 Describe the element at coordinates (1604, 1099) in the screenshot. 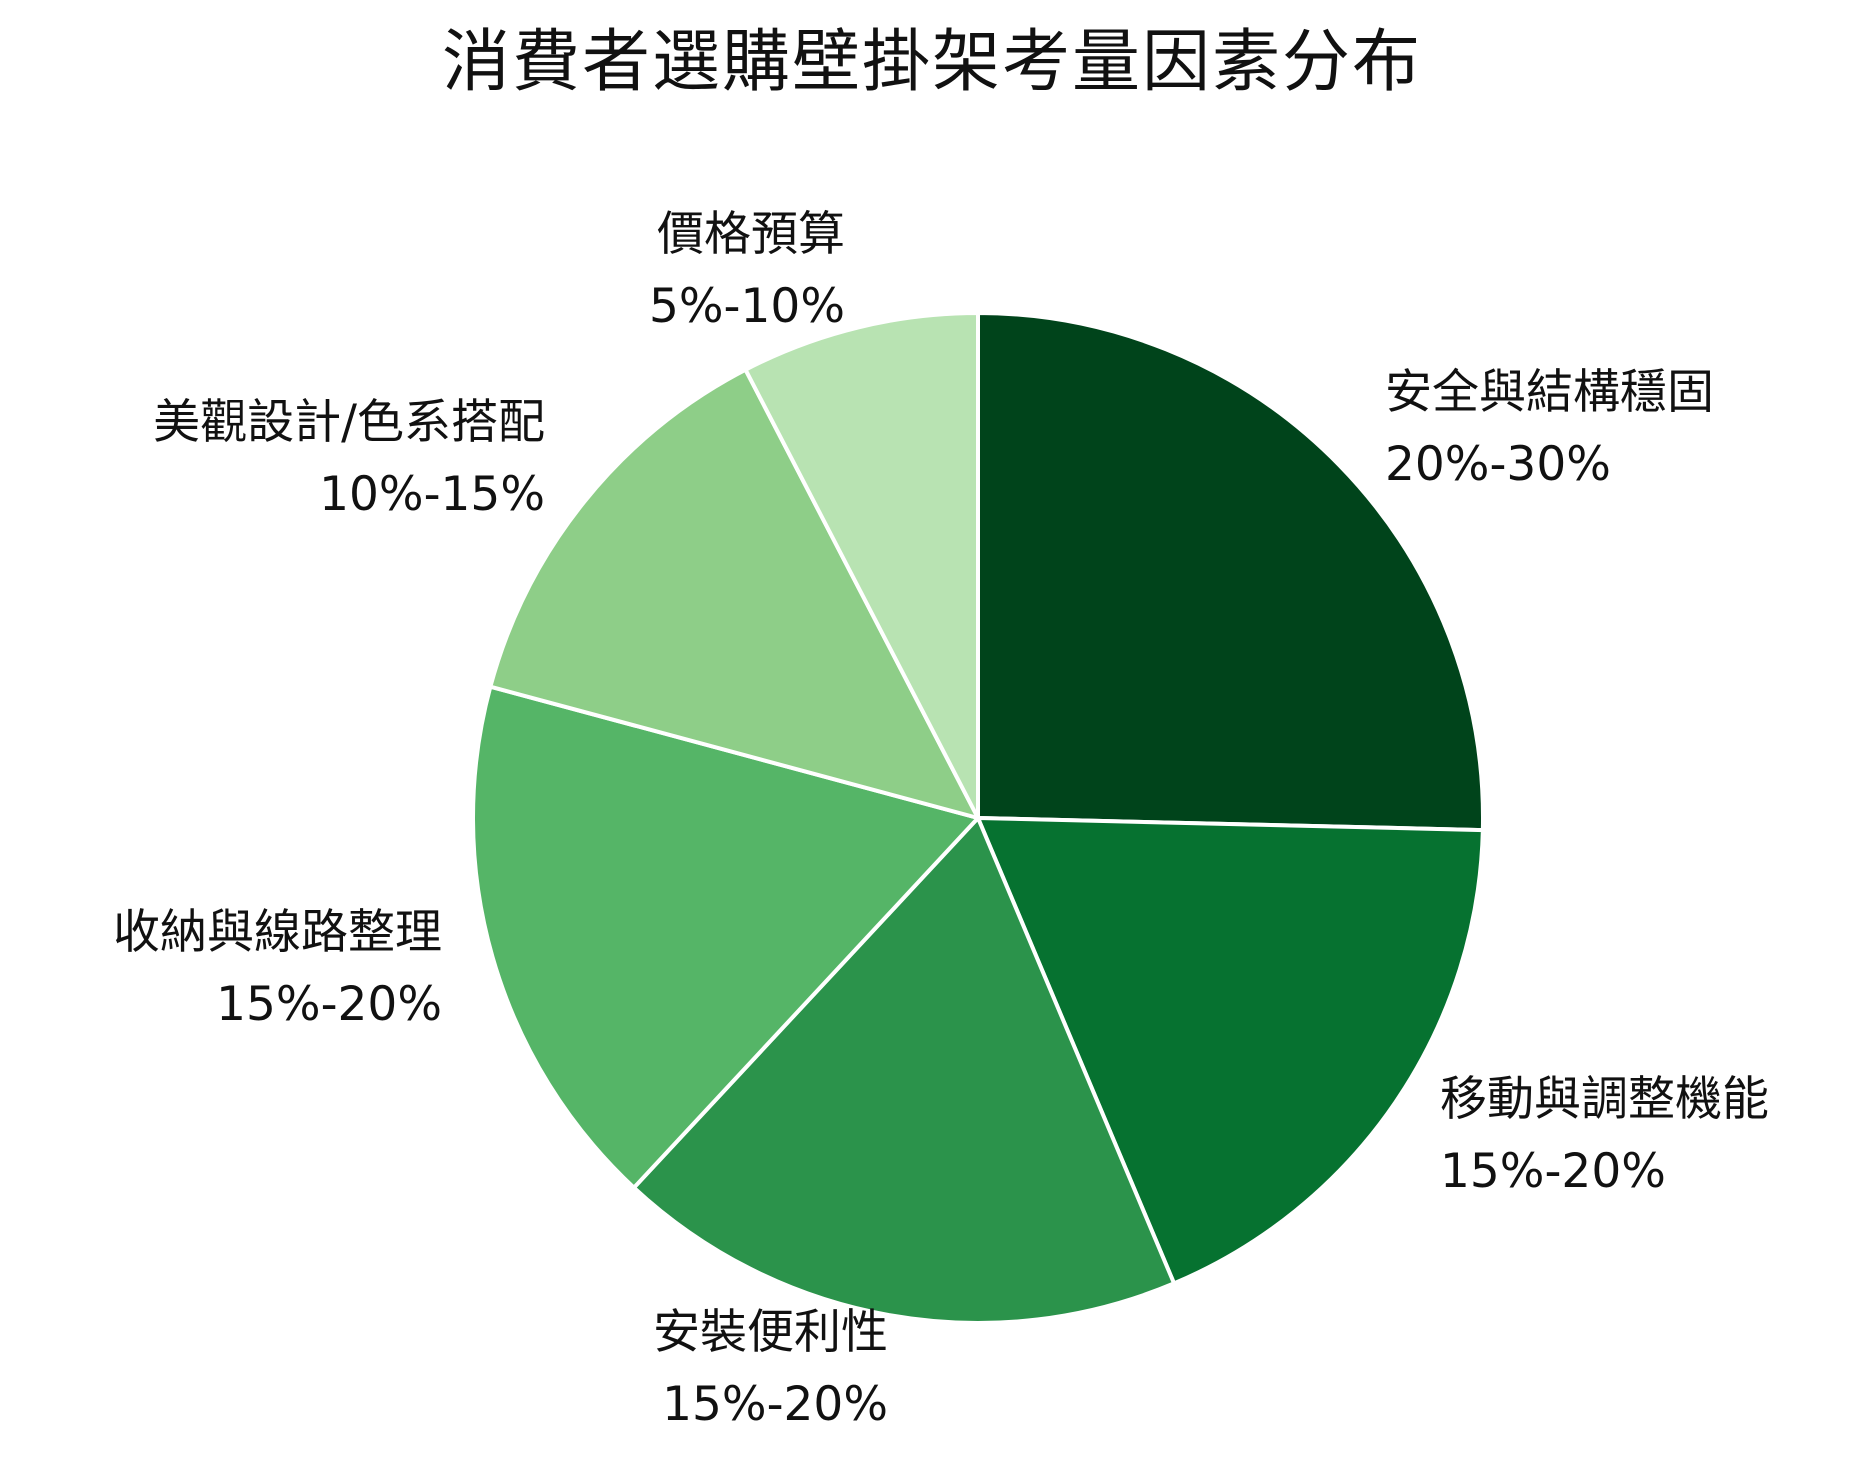

I see `slice-label-name-2: 移動與調整機能` at that location.